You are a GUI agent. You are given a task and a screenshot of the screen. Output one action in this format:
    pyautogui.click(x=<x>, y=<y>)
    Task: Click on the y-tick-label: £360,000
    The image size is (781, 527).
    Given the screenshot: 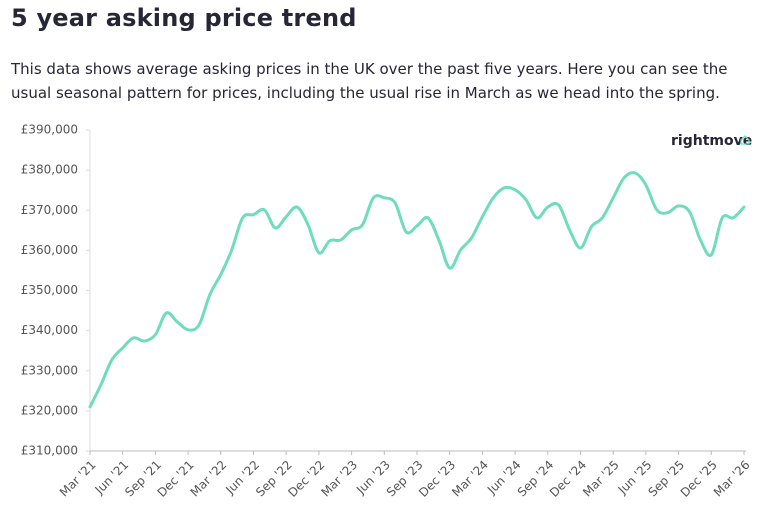 What is the action you would take?
    pyautogui.click(x=49, y=250)
    